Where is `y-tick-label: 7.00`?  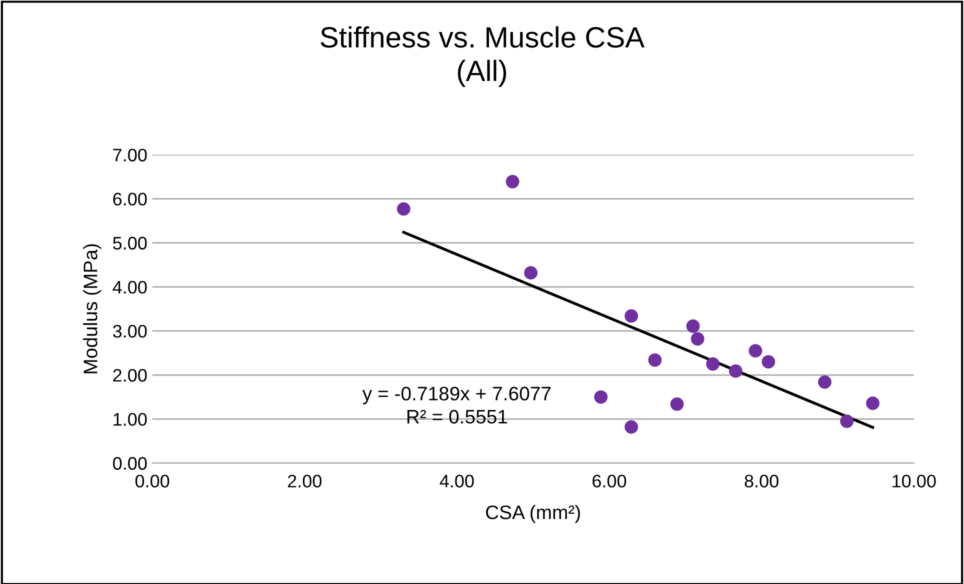 y-tick-label: 7.00 is located at coordinates (130, 155).